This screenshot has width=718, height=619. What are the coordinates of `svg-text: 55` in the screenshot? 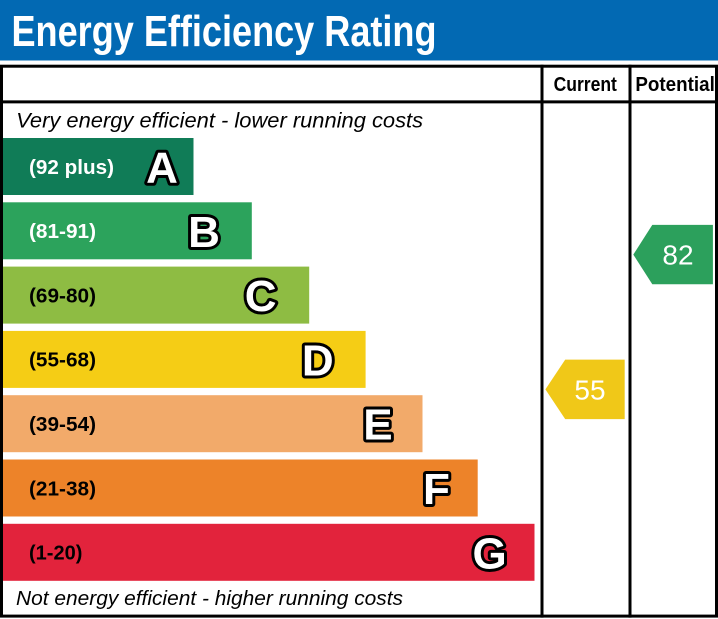 It's located at (589, 389).